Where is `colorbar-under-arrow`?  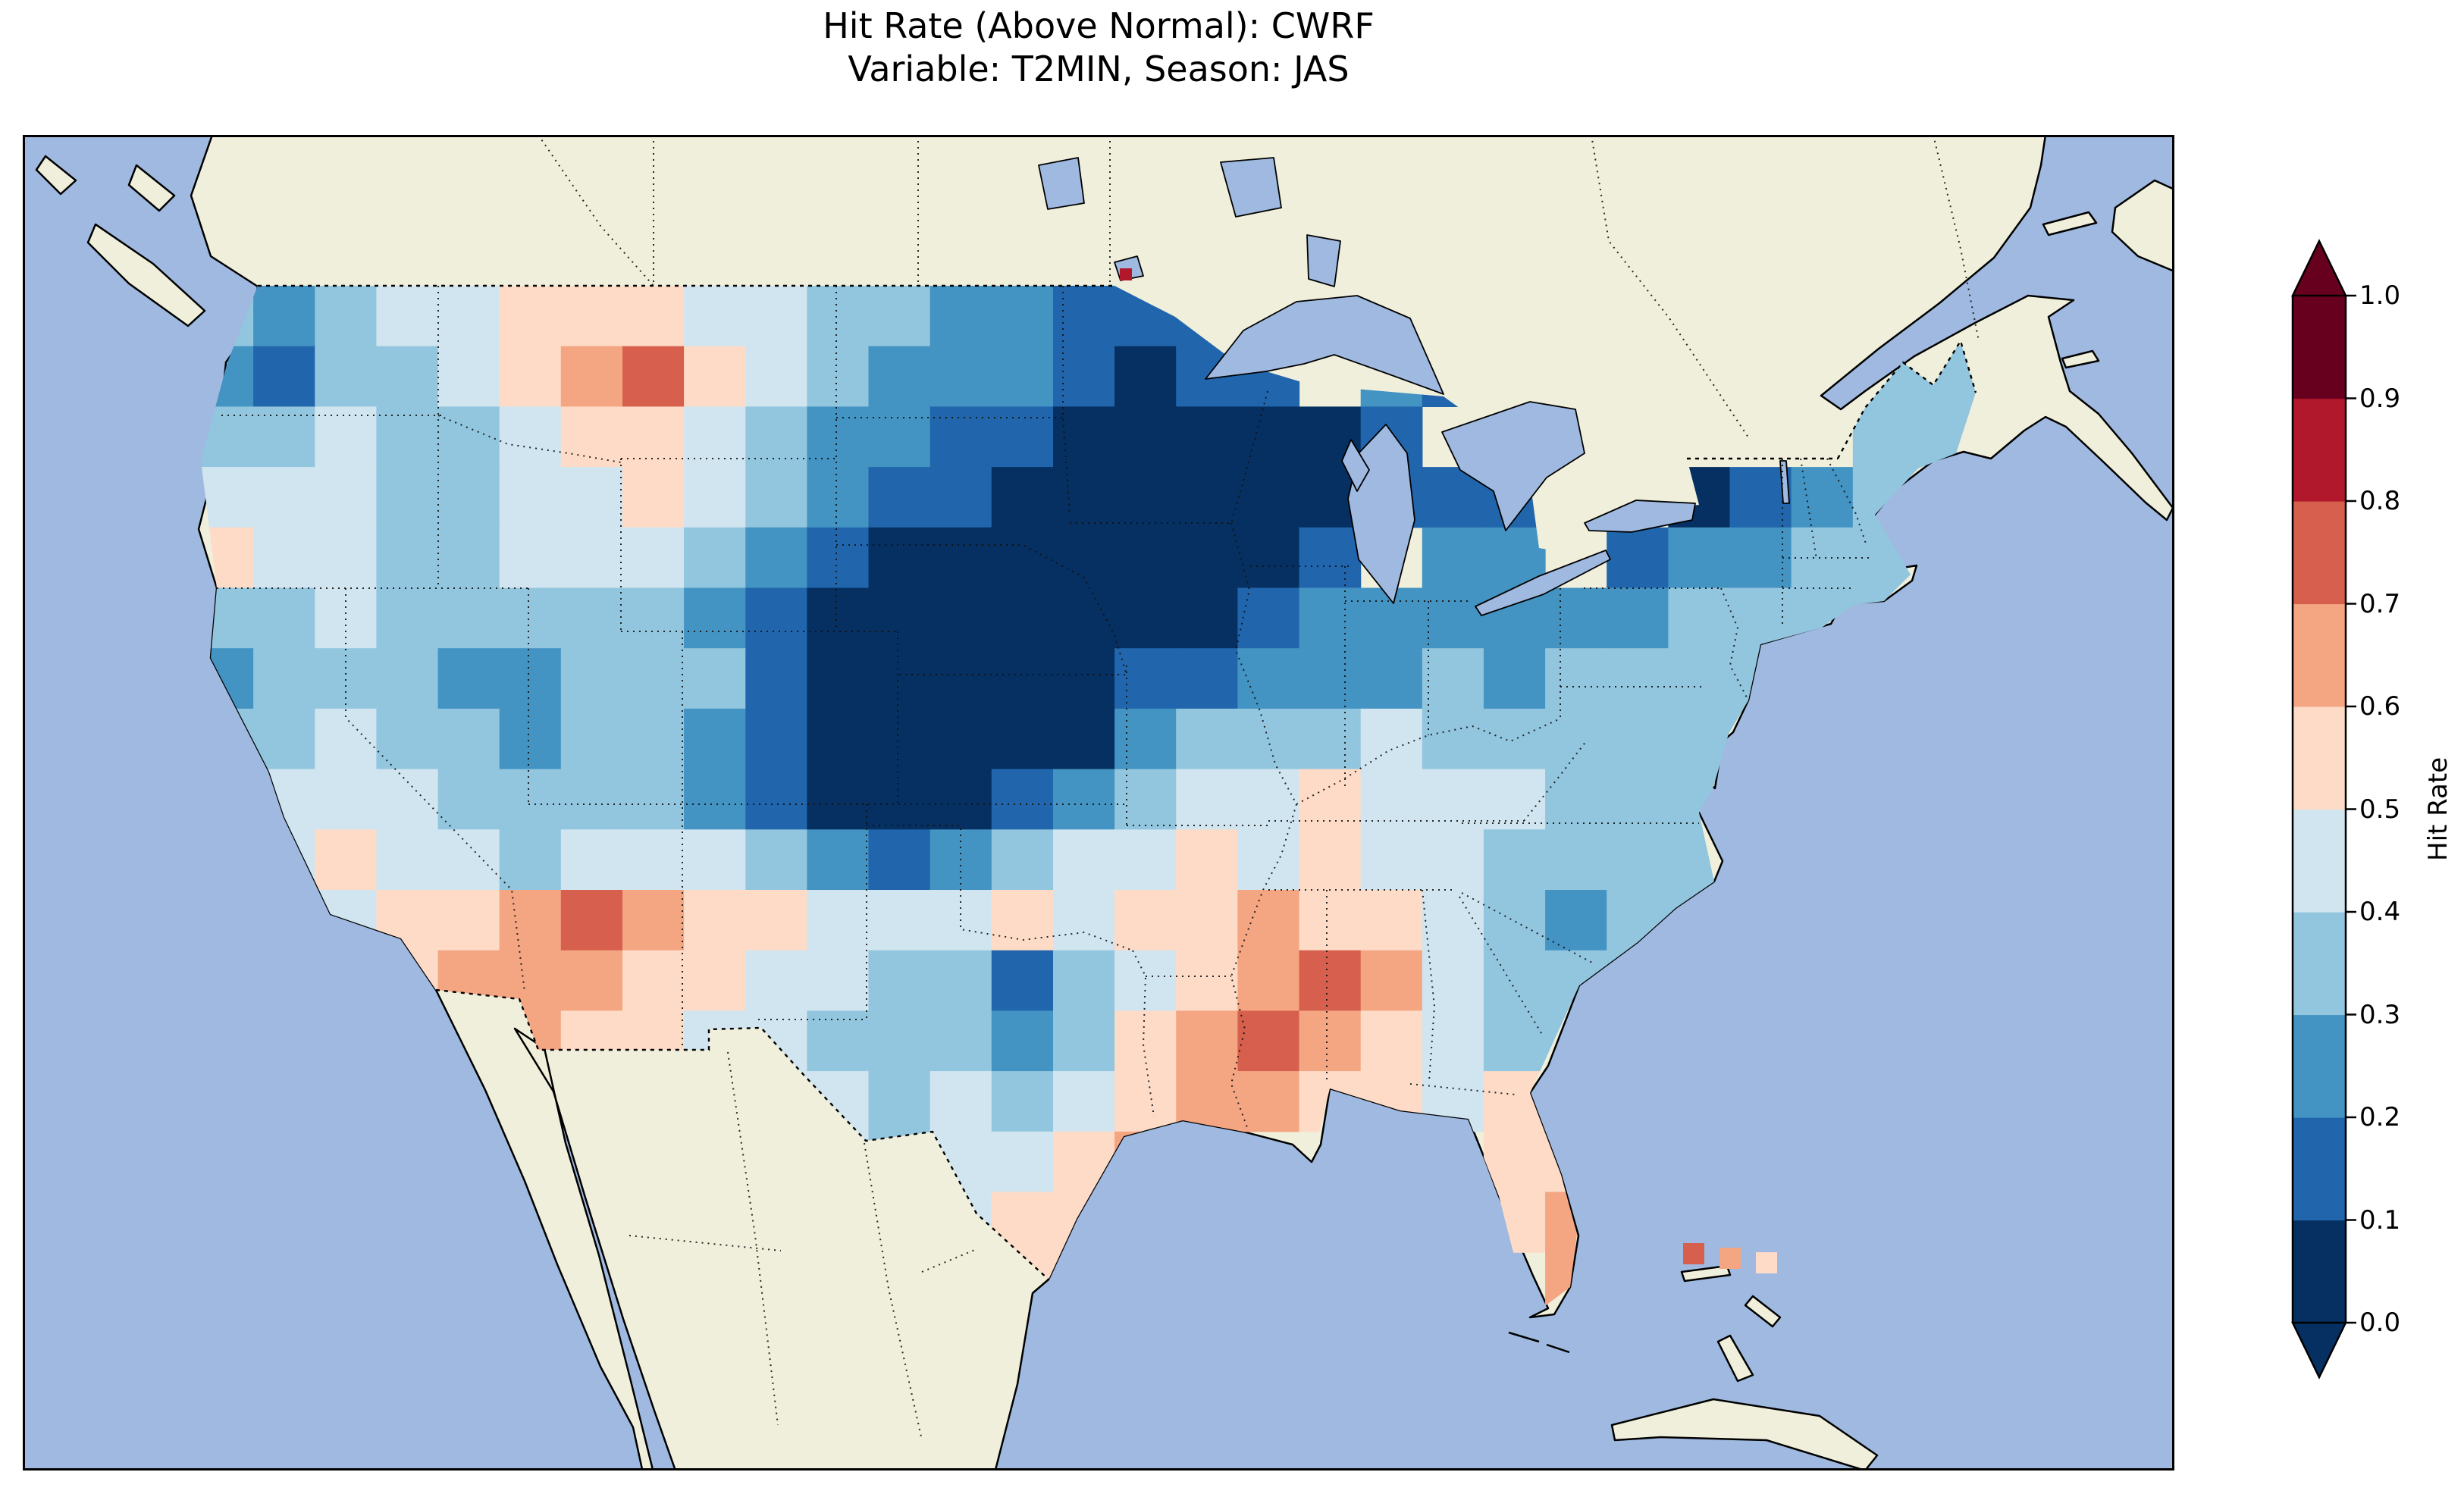
colorbar-under-arrow is located at coordinates (2320, 1350).